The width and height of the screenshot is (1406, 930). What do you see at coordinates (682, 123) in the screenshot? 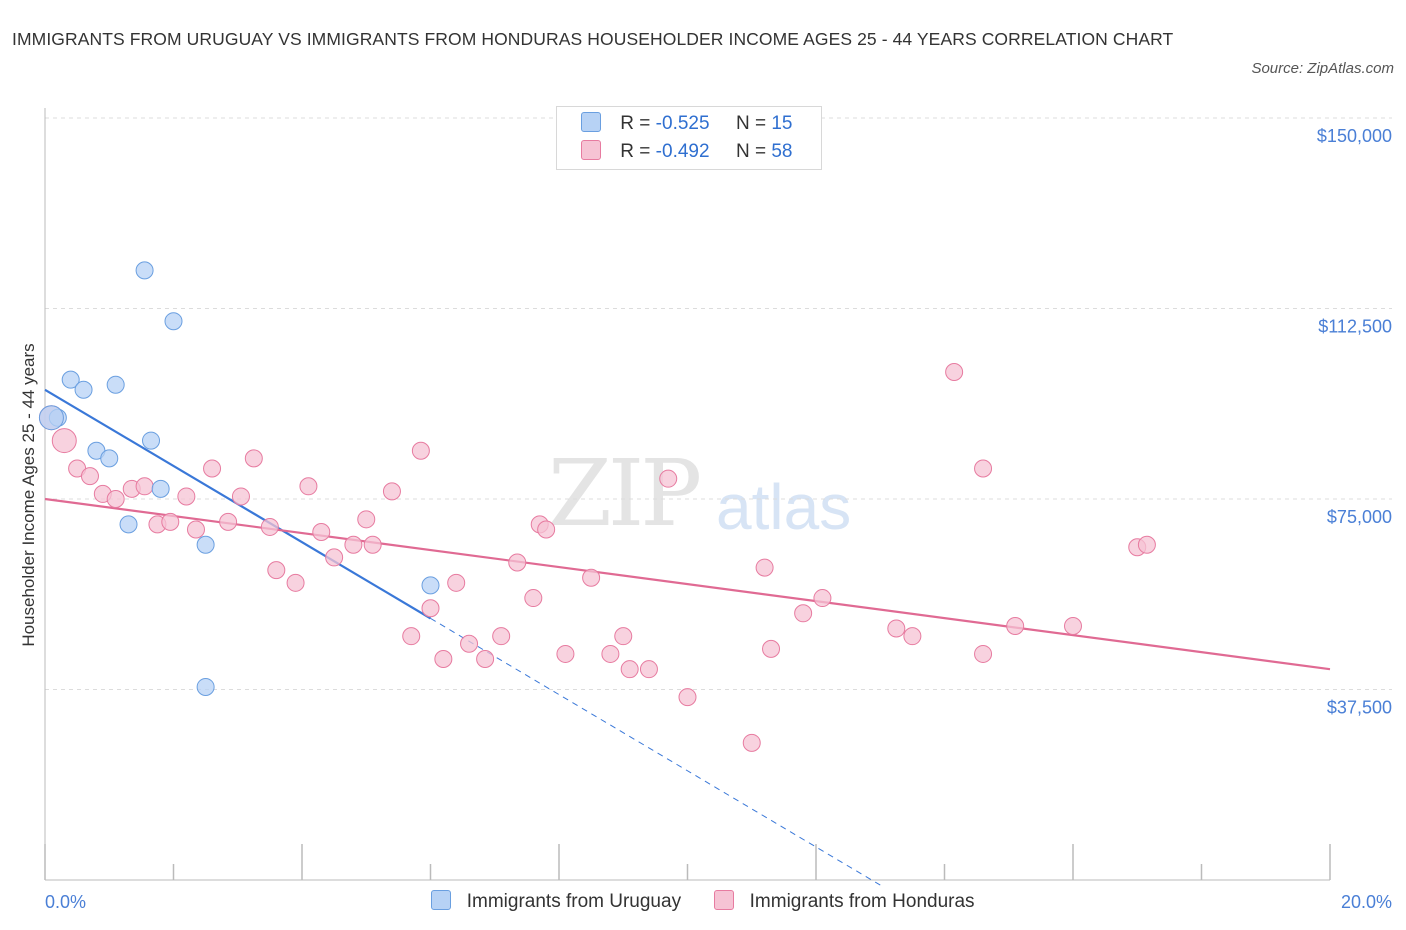
I see `r-value: -0.525` at bounding box center [682, 123].